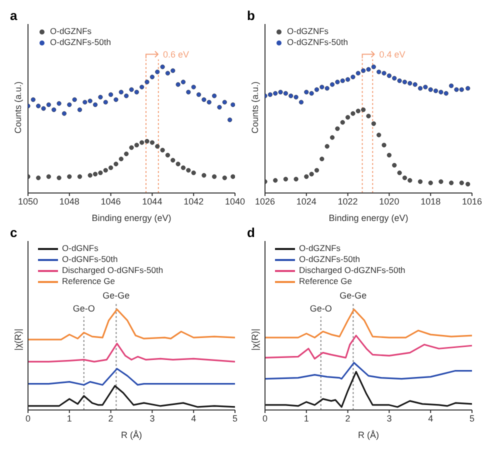 The width and height of the screenshot is (491, 450). What do you see at coordinates (69, 201) in the screenshot?
I see `x-tick-label: 1048` at bounding box center [69, 201].